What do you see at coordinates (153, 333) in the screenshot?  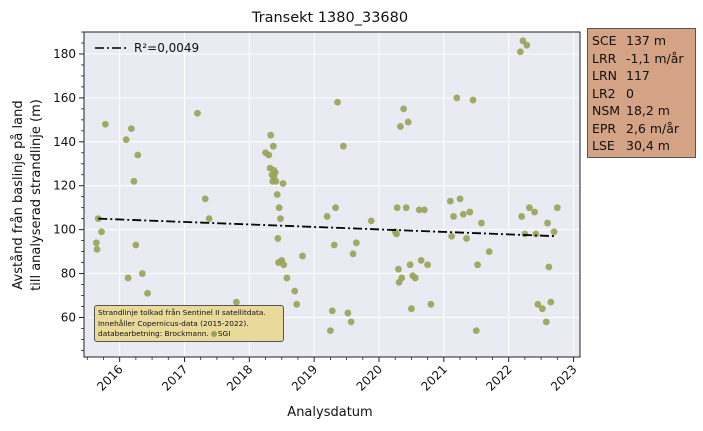 I see `note-line-3-text: databearbetning: Brockmann.` at bounding box center [153, 333].